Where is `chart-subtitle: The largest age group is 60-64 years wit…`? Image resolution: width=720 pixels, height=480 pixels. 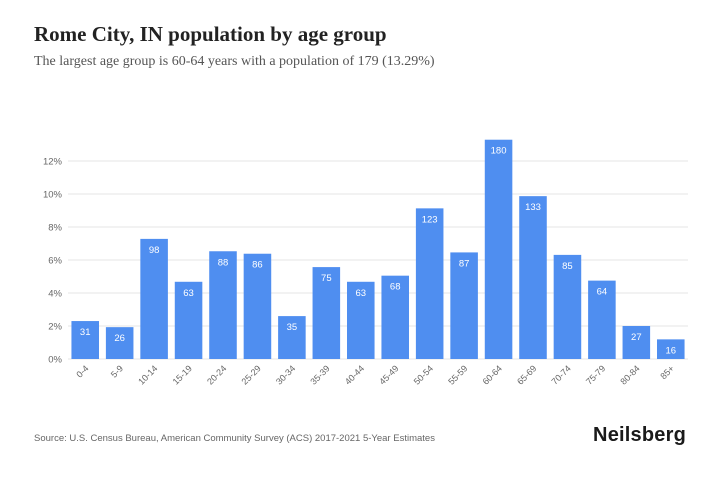
chart-subtitle: The largest age group is 60-64 years wit… is located at coordinates (234, 61).